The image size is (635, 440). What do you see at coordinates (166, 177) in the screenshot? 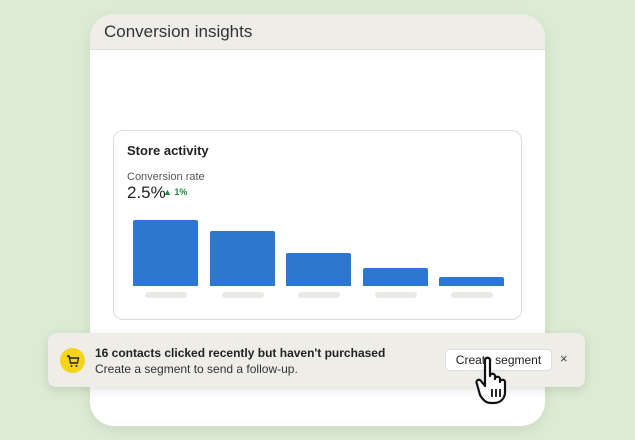
I see `metric-label: Conversion rate` at bounding box center [166, 177].